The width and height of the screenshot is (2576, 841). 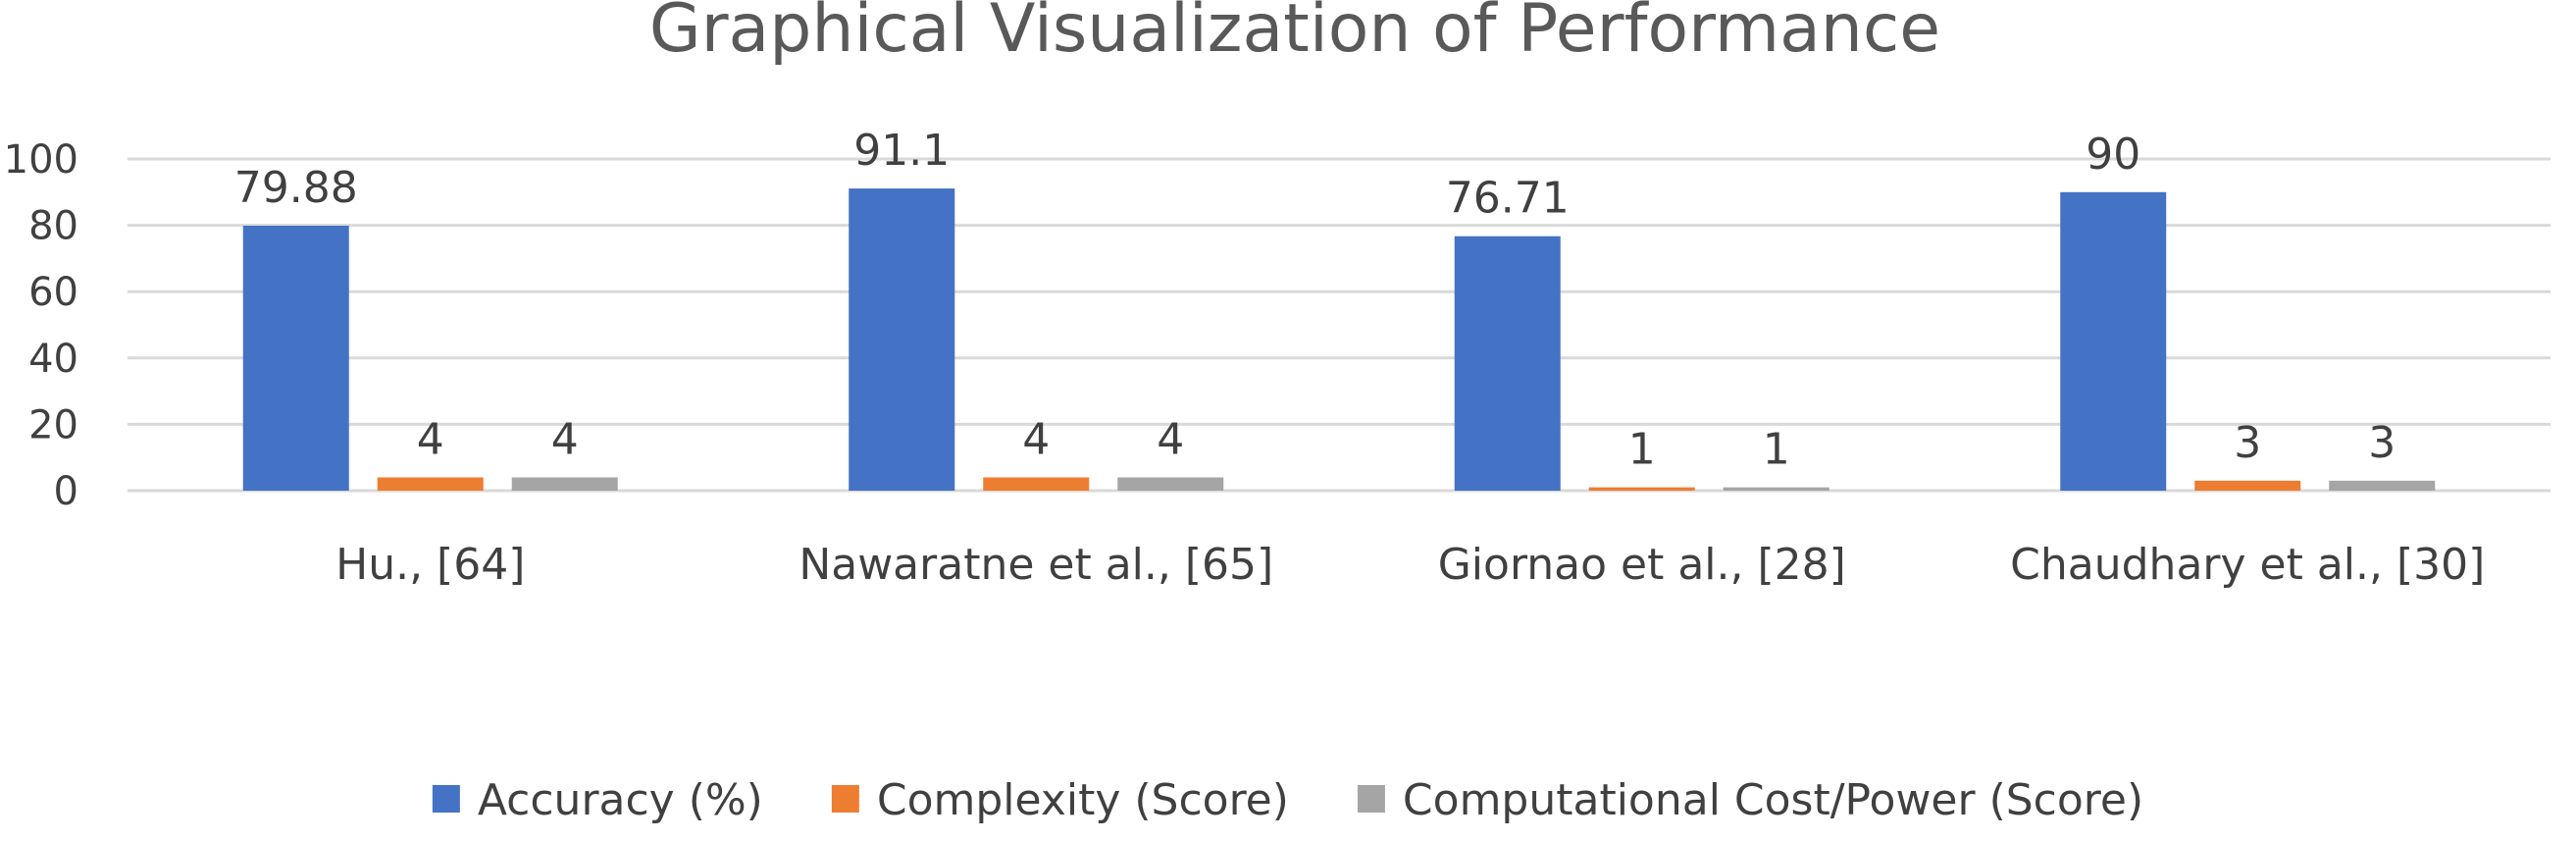 I want to click on legend-label: Computational Cost/Power (Score), so click(x=1773, y=800).